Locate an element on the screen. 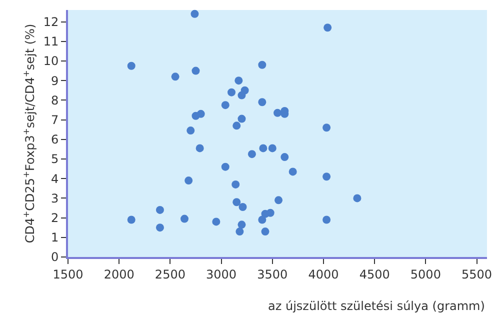 This screenshot has width=502, height=325. y-tick-label: 5 is located at coordinates (54, 159).